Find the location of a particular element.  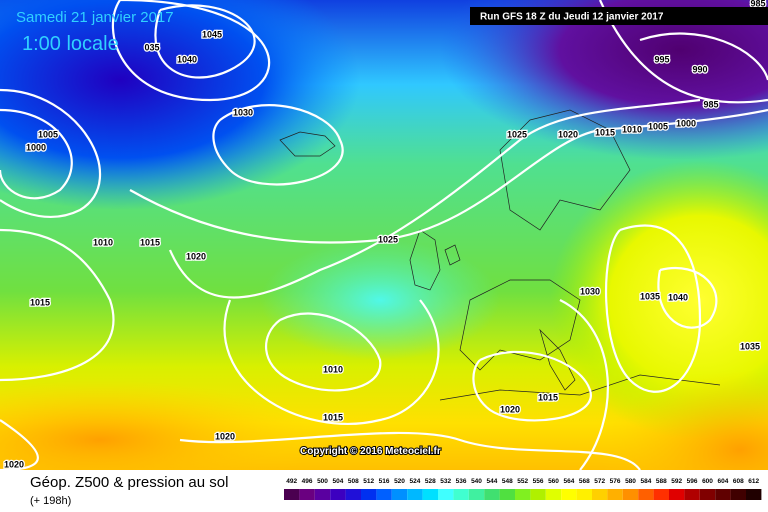

run-banner is located at coordinates (619, 16).